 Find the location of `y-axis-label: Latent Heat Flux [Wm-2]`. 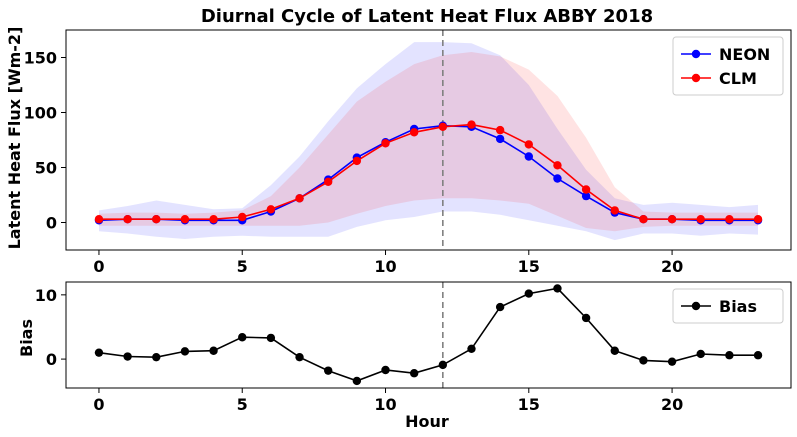

y-axis-label: Latent Heat Flux [Wm-2] is located at coordinates (14, 138).